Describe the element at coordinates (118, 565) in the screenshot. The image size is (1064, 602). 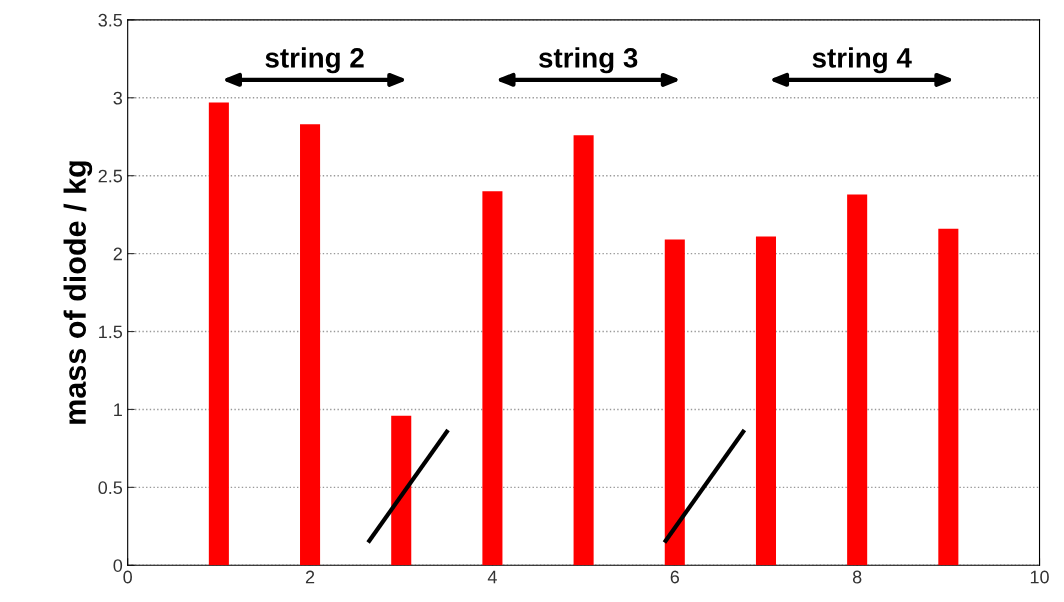
I see `y-tick-label: 0` at that location.